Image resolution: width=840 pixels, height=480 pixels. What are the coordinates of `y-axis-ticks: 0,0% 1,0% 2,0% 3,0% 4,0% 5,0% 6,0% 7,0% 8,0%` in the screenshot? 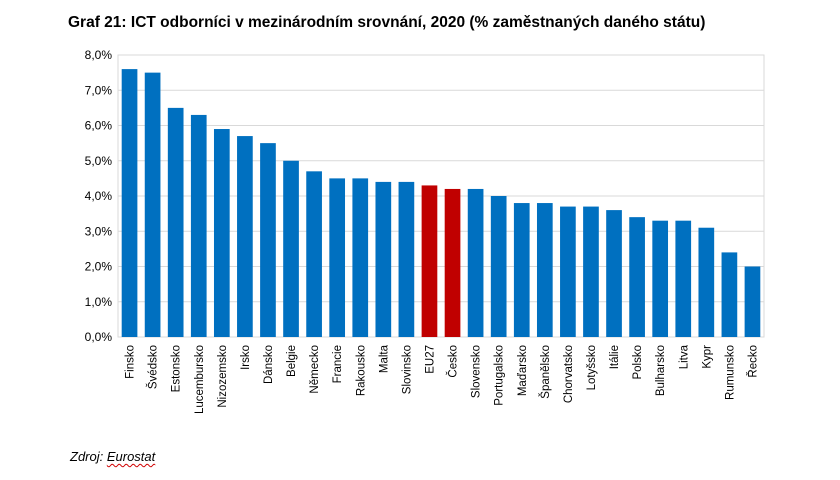 It's located at (99, 196).